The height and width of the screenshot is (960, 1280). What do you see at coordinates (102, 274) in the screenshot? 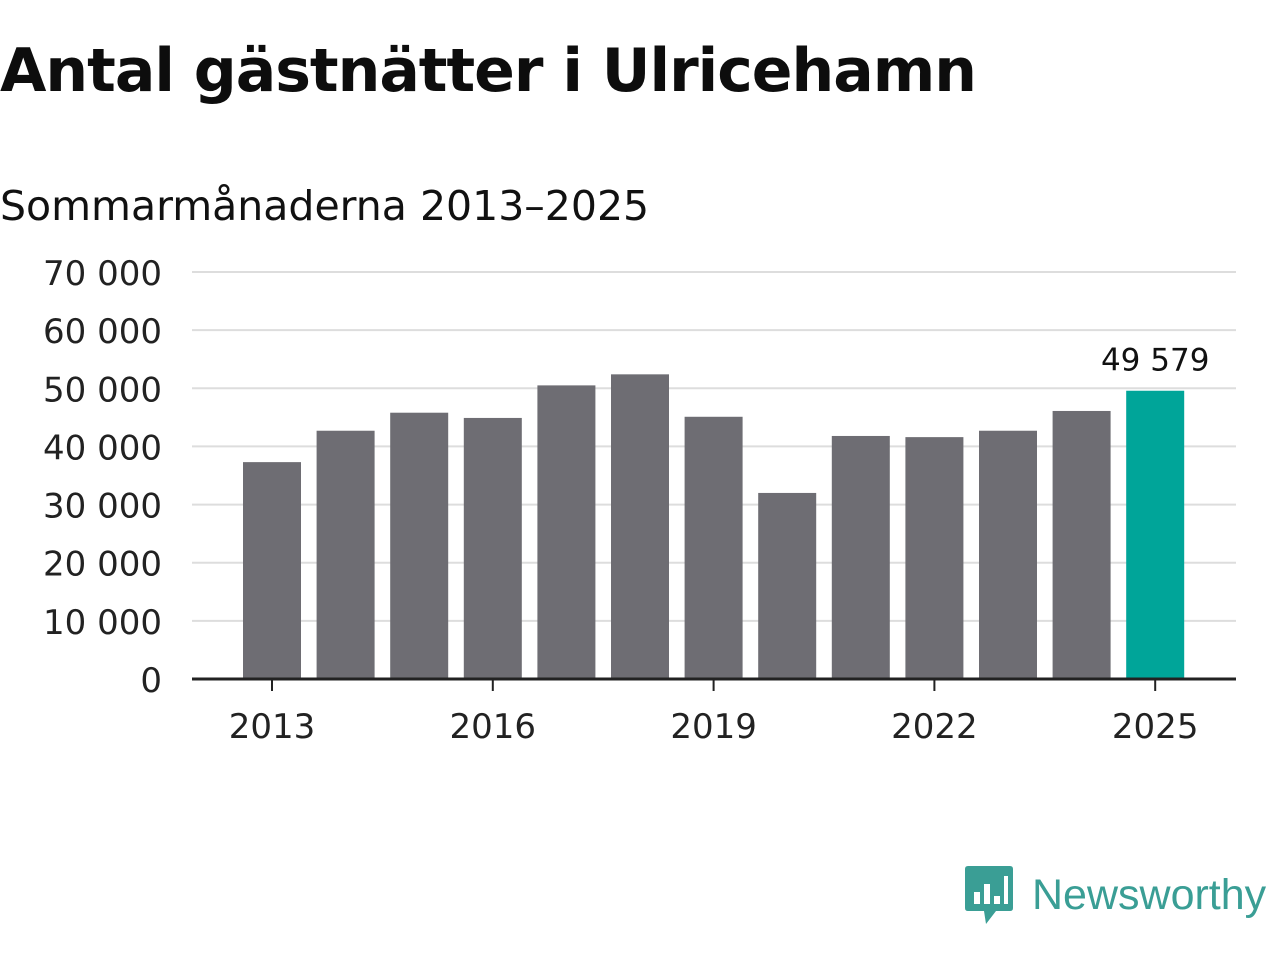
I see `y-tick-label: 70 000` at bounding box center [102, 274].